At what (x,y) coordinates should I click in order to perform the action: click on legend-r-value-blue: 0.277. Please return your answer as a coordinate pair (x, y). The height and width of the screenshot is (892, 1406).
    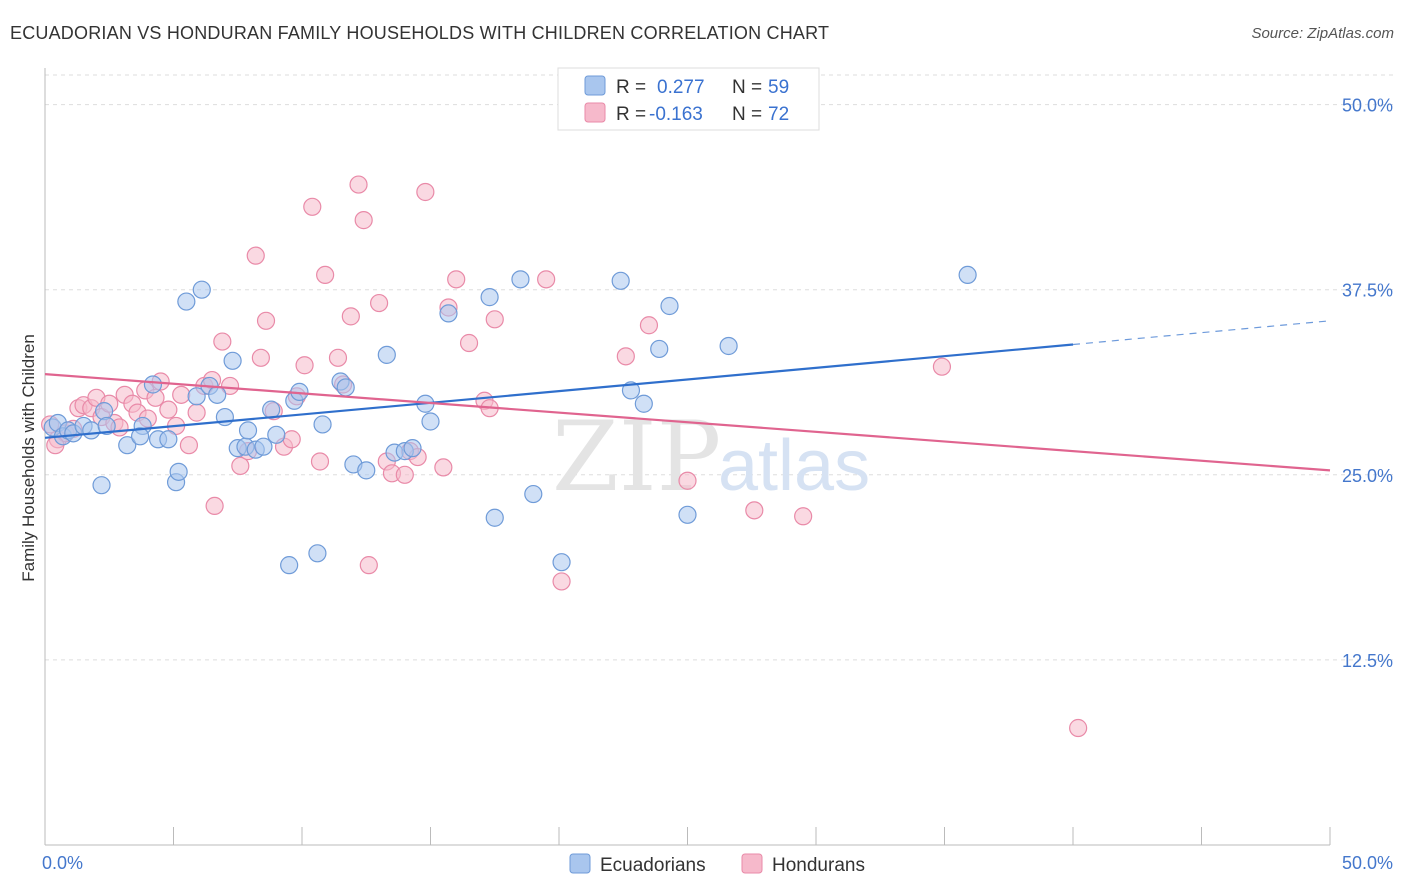
    Looking at the image, I should click on (681, 87).